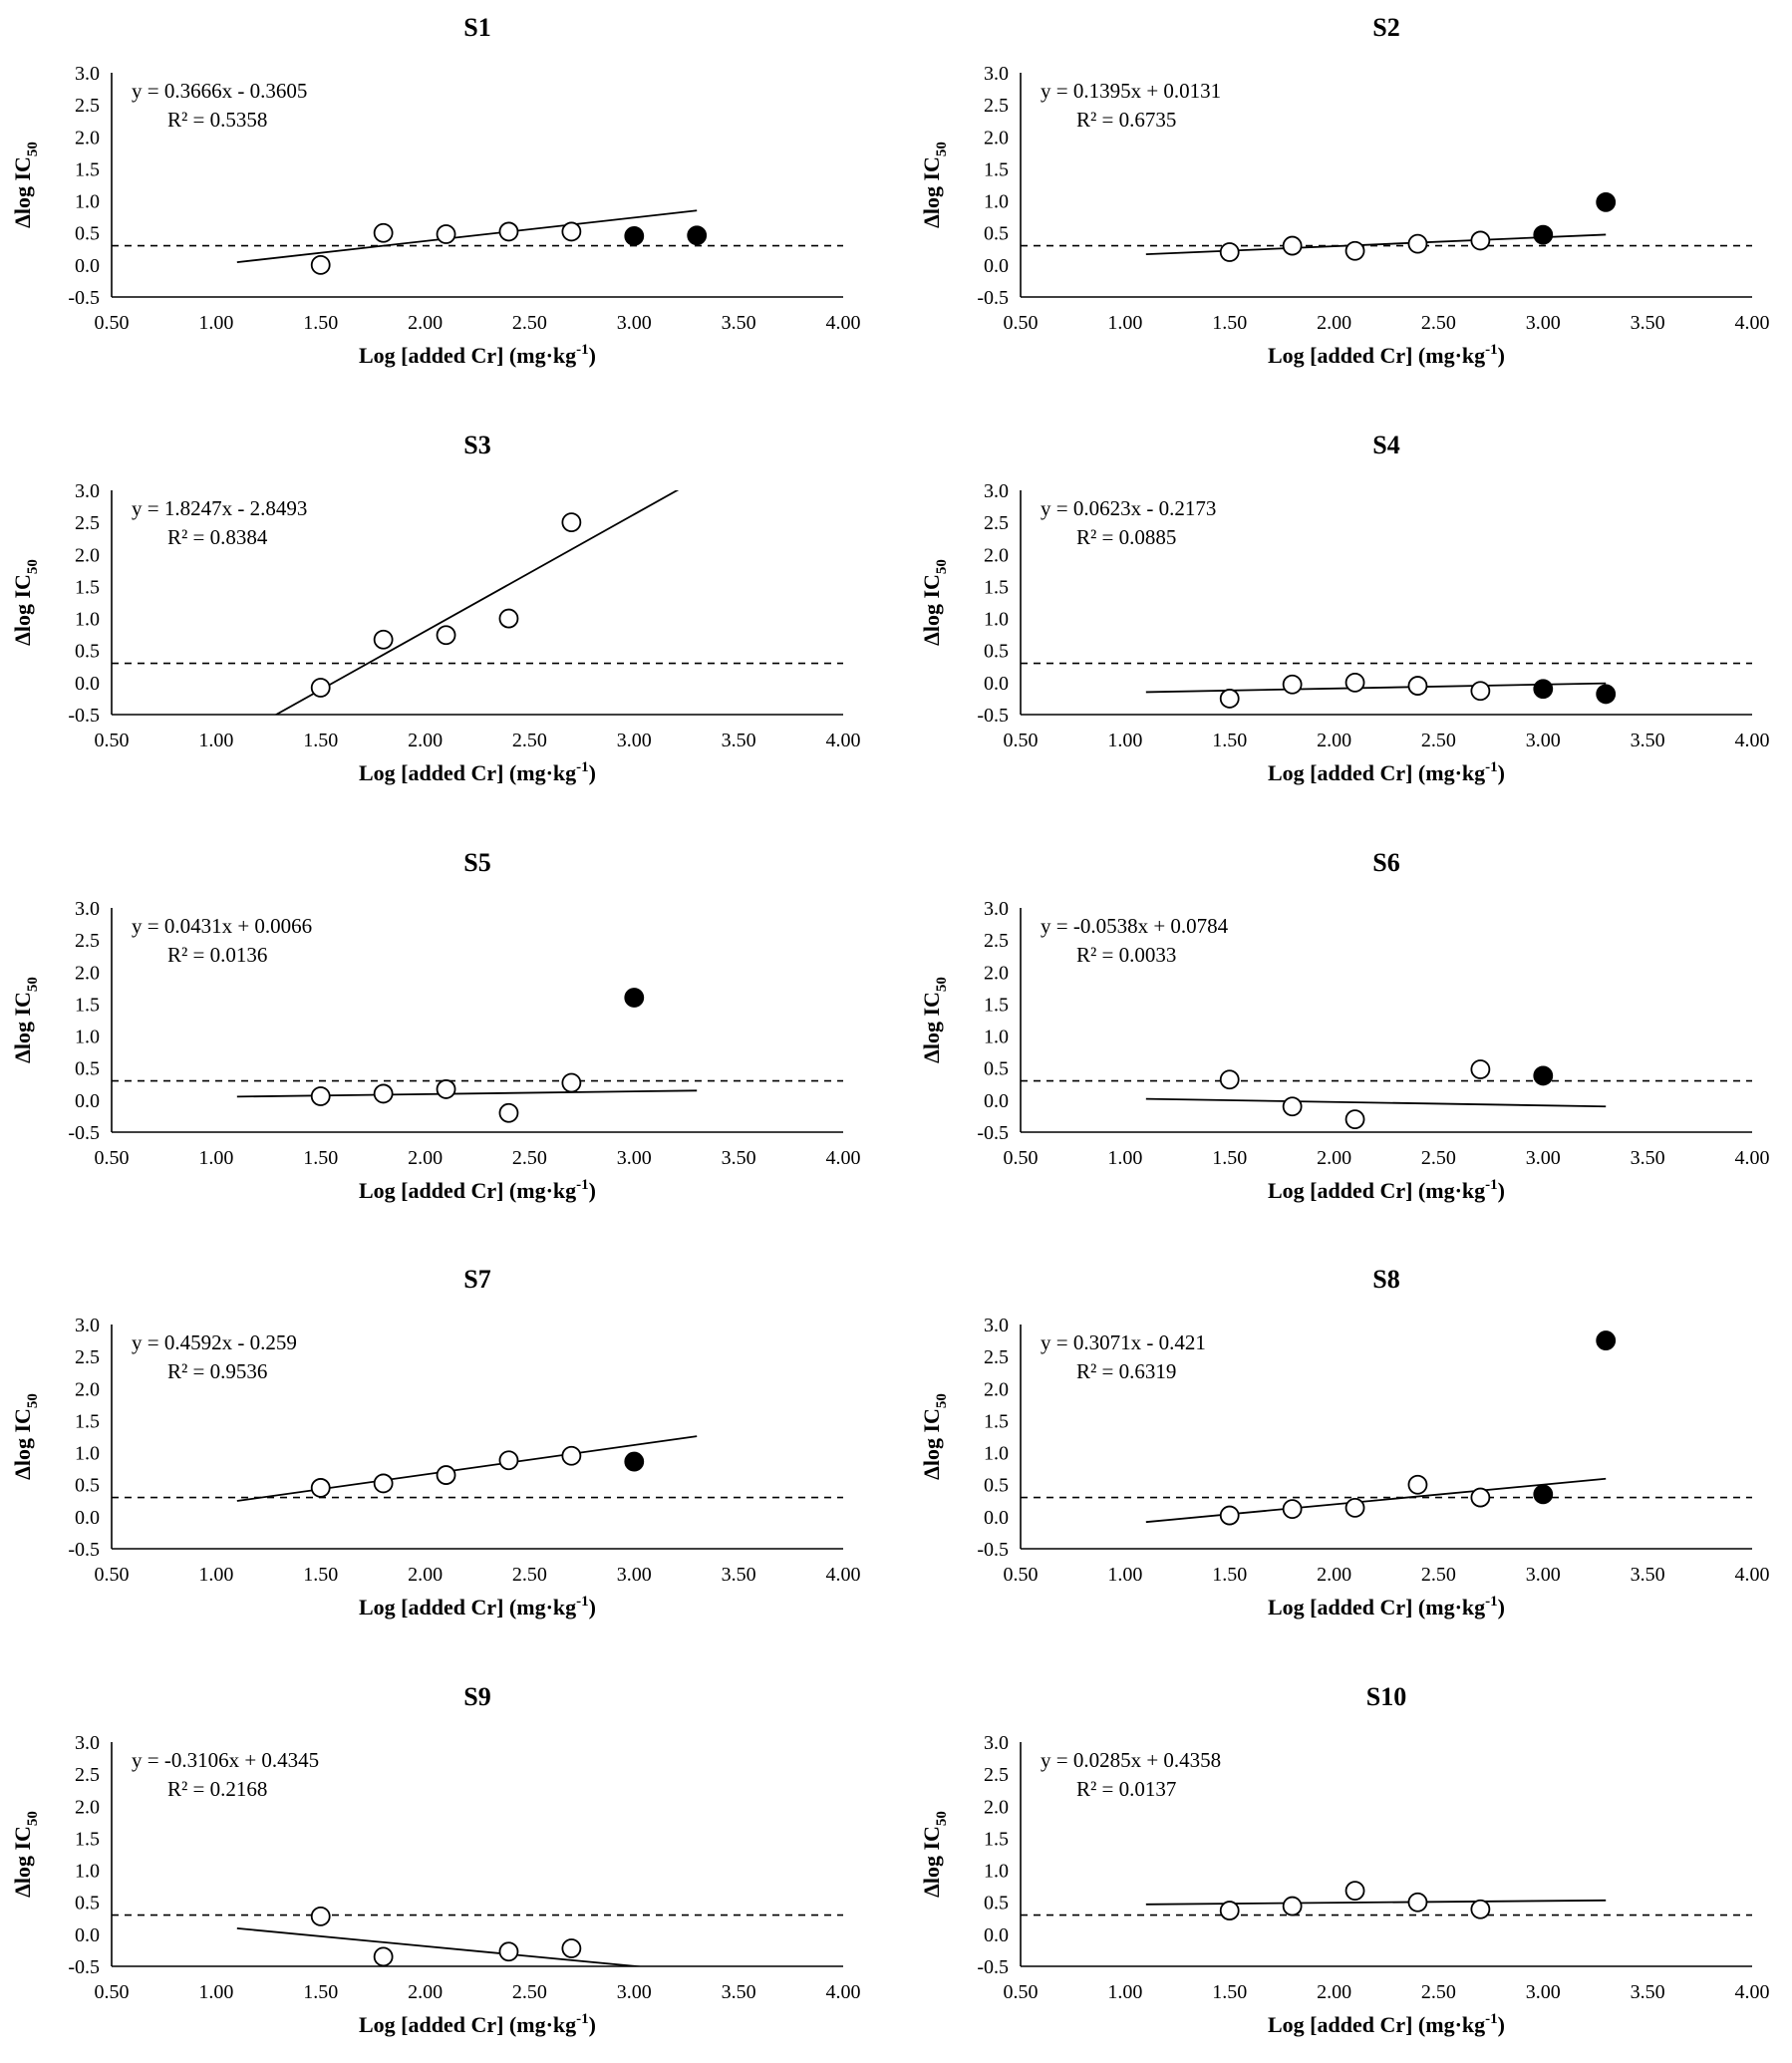 The height and width of the screenshot is (2063, 1792). Describe the element at coordinates (1126, 1371) in the screenshot. I see `r-squared-label: R² = 0.6319` at that location.